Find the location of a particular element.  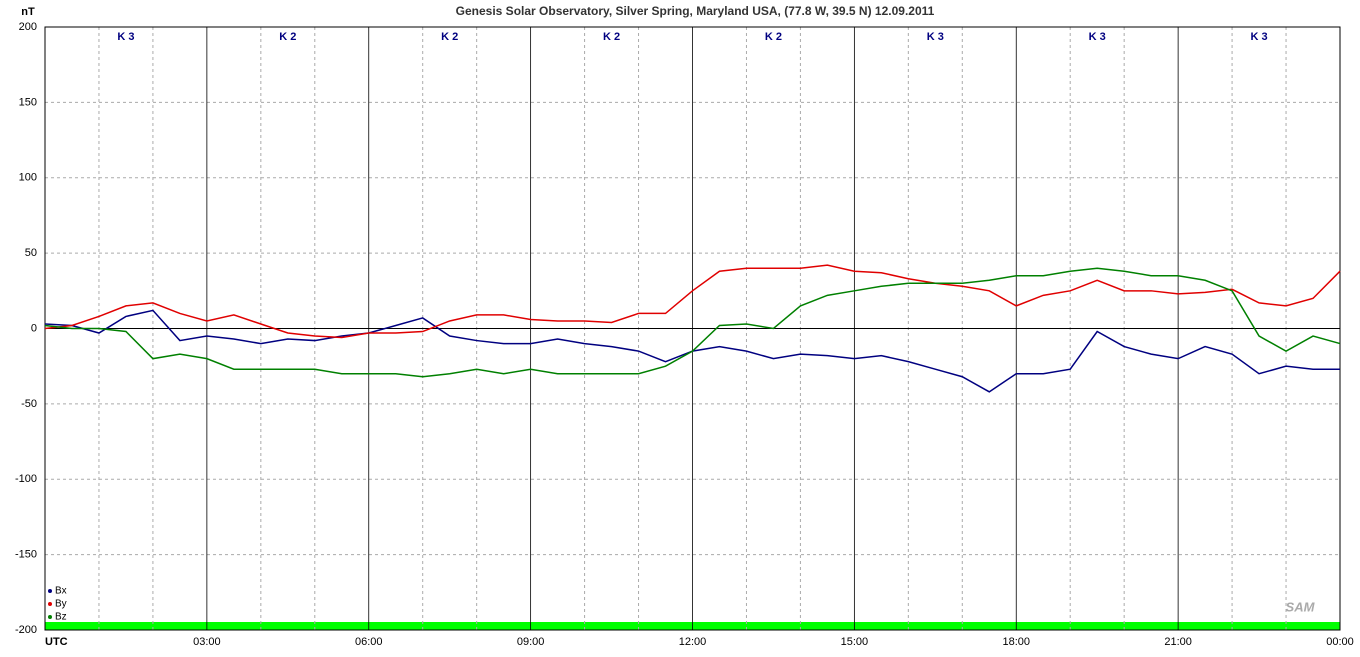

y-tick-label: -150 is located at coordinates (26, 555).